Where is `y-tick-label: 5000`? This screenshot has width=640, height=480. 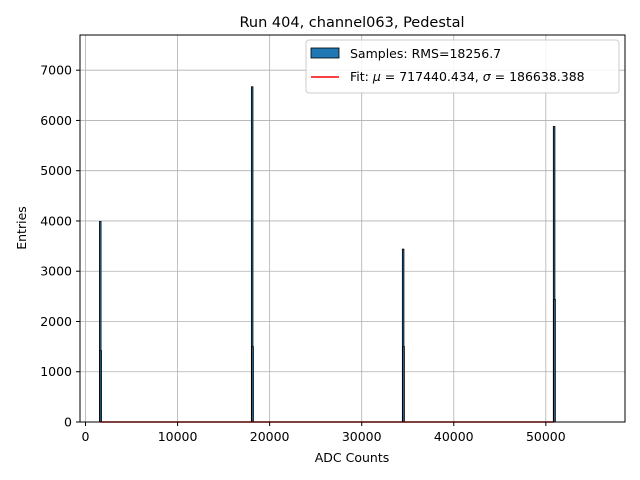 y-tick-label: 5000 is located at coordinates (56, 170).